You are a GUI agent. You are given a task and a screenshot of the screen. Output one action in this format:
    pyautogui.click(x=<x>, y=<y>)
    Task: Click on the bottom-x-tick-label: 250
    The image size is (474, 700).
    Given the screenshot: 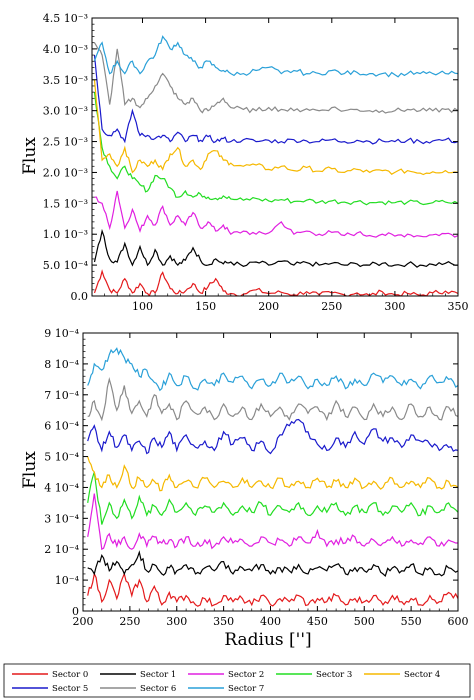 What is the action you would take?
    pyautogui.click(x=129, y=621)
    